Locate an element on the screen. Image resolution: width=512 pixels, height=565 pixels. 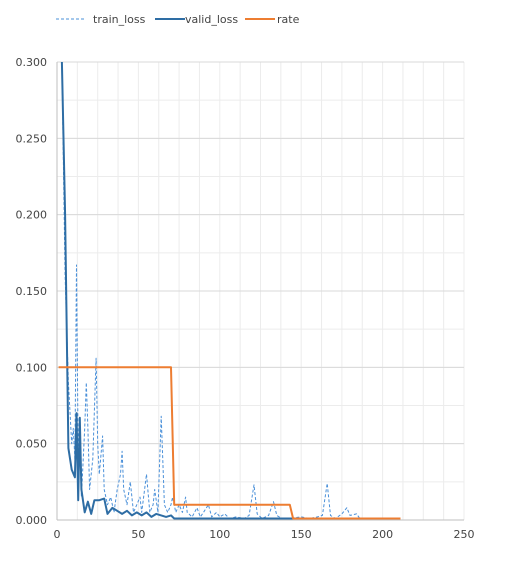
x-tick-label: 200 is located at coordinates (382, 534).